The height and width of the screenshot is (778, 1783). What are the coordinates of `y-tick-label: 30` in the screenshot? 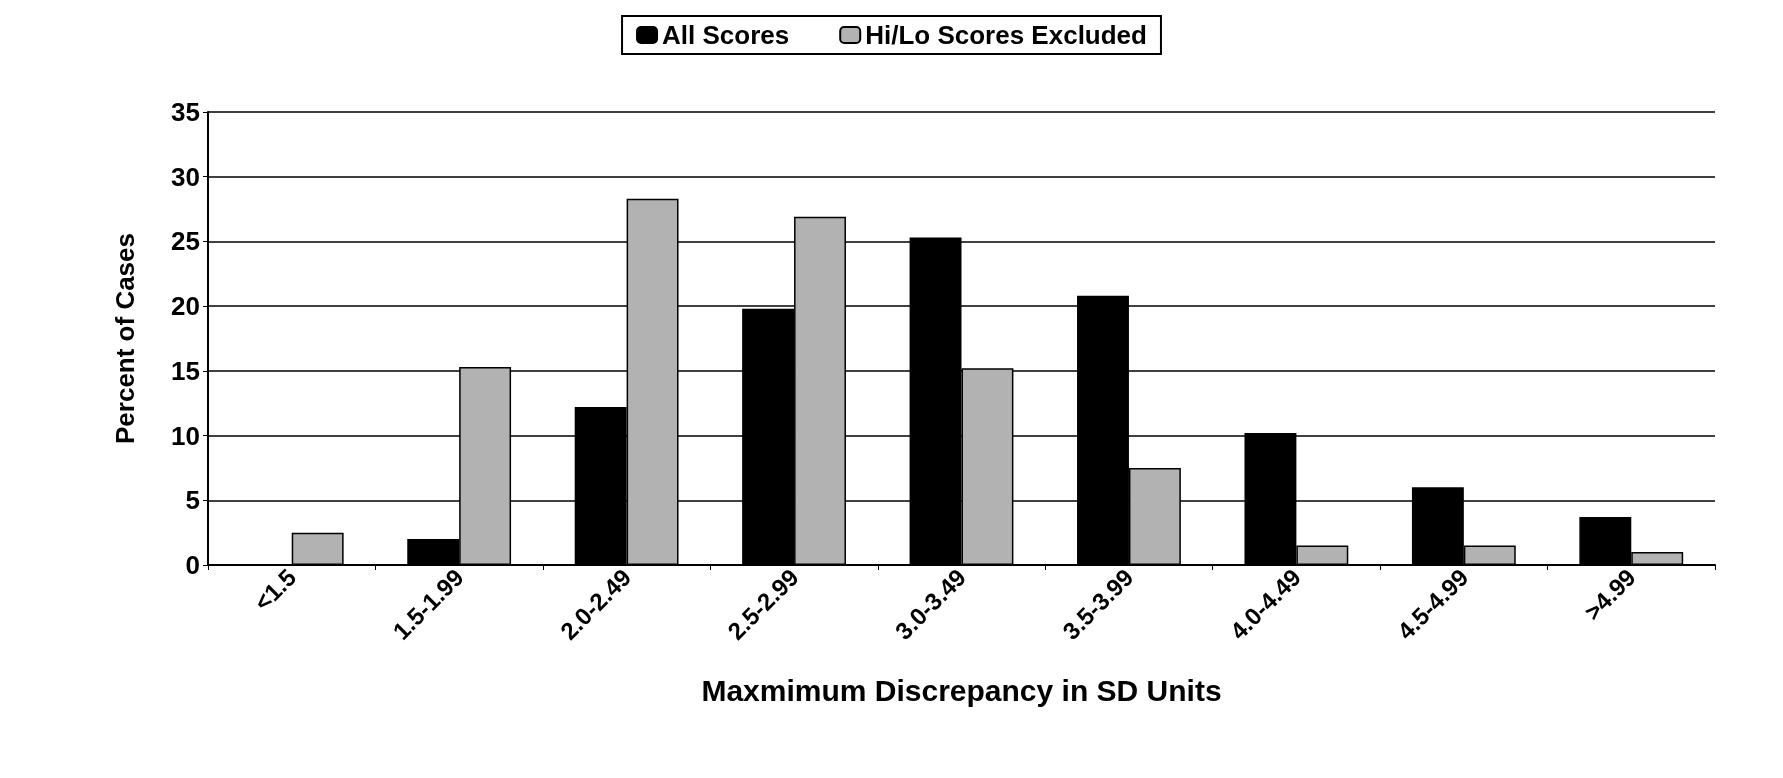 It's located at (185, 176).